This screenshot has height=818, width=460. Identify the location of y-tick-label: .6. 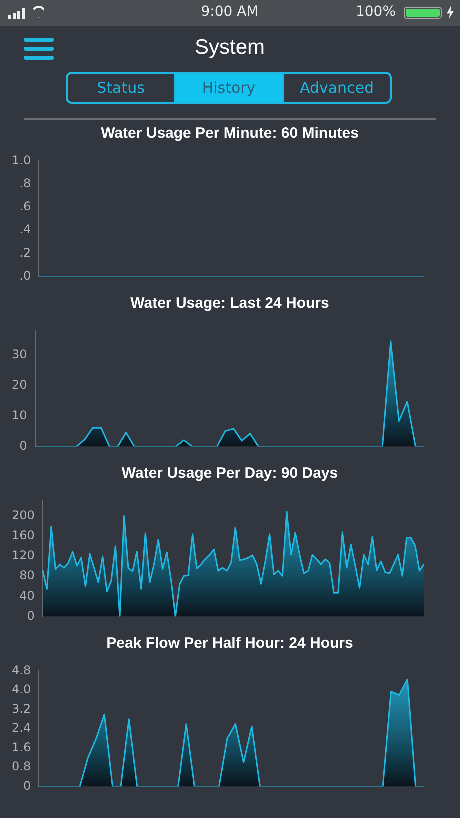
(26, 207).